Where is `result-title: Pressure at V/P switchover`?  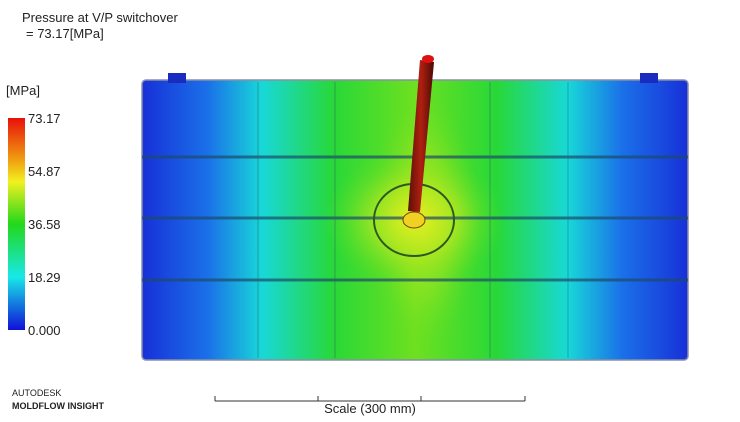 result-title: Pressure at V/P switchover is located at coordinates (100, 17).